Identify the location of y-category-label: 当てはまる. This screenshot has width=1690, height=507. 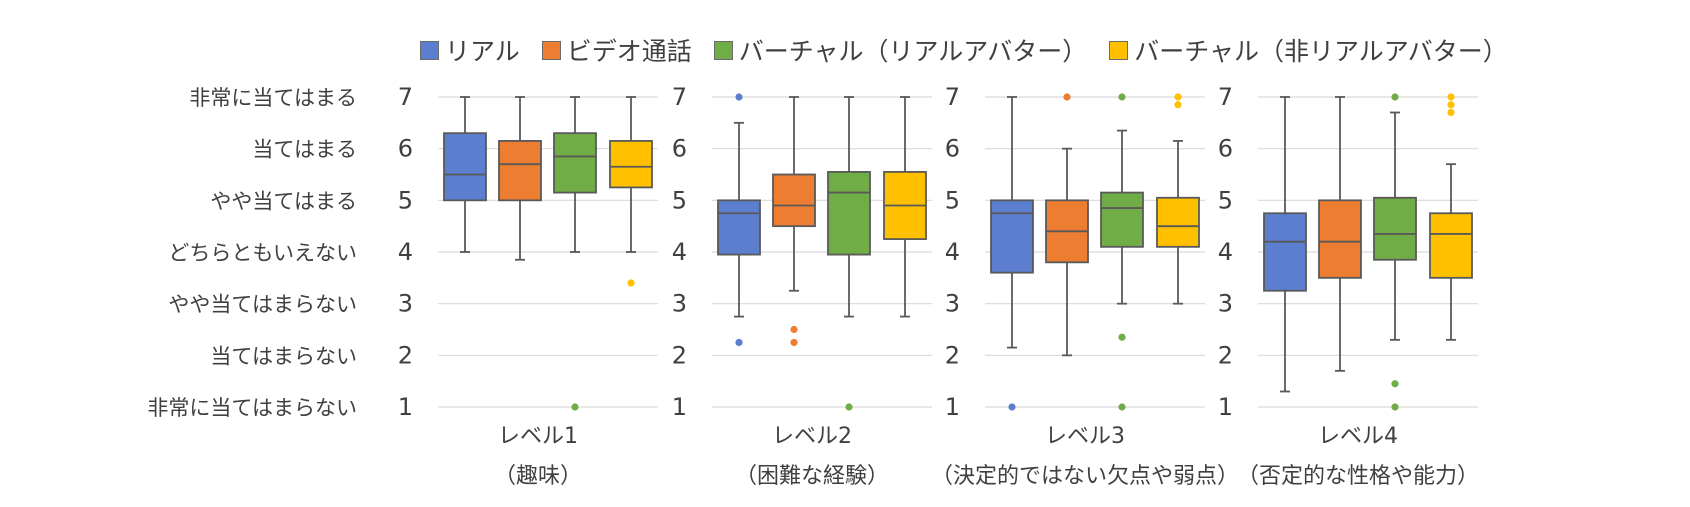
(304, 150).